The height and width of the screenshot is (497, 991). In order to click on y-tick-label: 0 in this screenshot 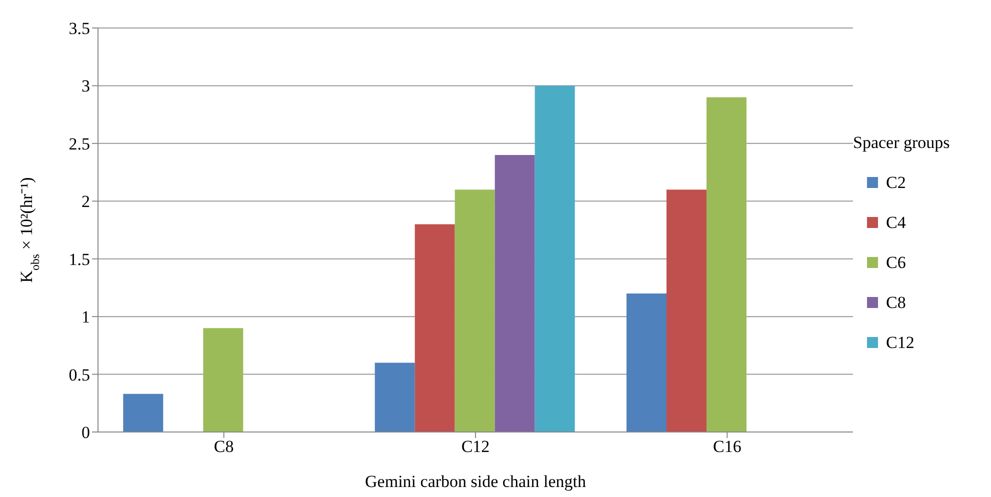, I will do `click(86, 432)`.